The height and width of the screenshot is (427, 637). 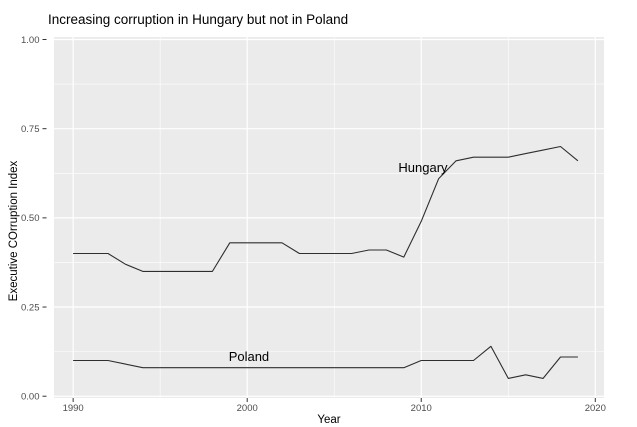 What do you see at coordinates (328, 420) in the screenshot?
I see `x-axis-title: Year` at bounding box center [328, 420].